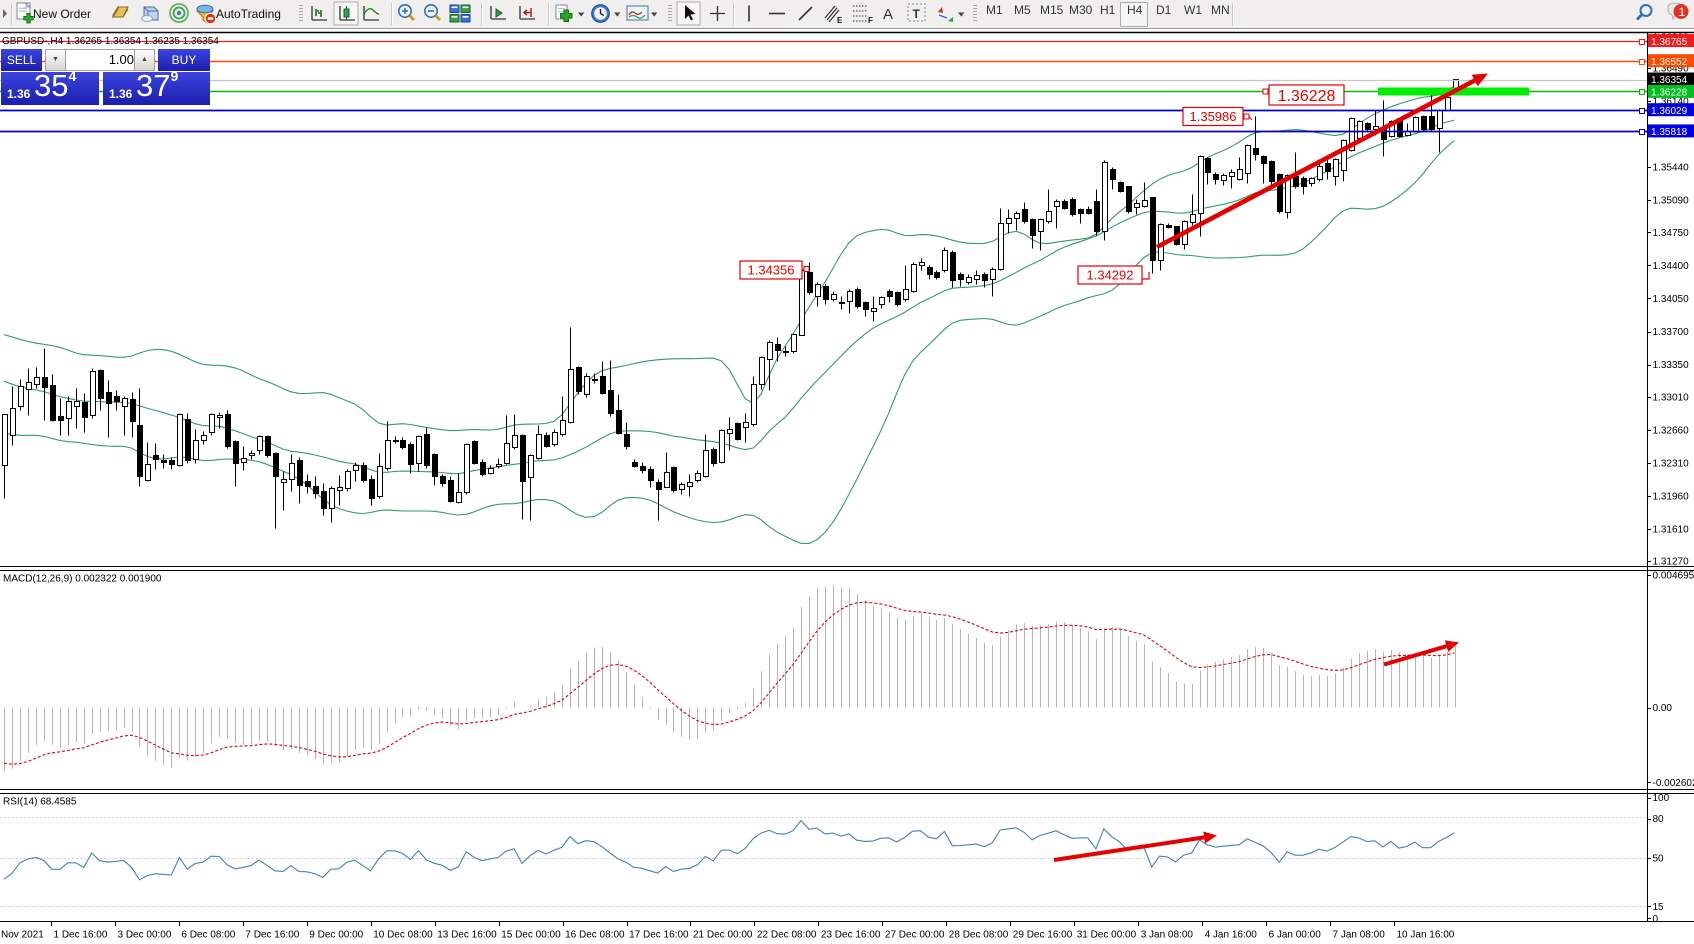  Describe the element at coordinates (1671, 430) in the screenshot. I see `svg-text: 1.32660` at that location.